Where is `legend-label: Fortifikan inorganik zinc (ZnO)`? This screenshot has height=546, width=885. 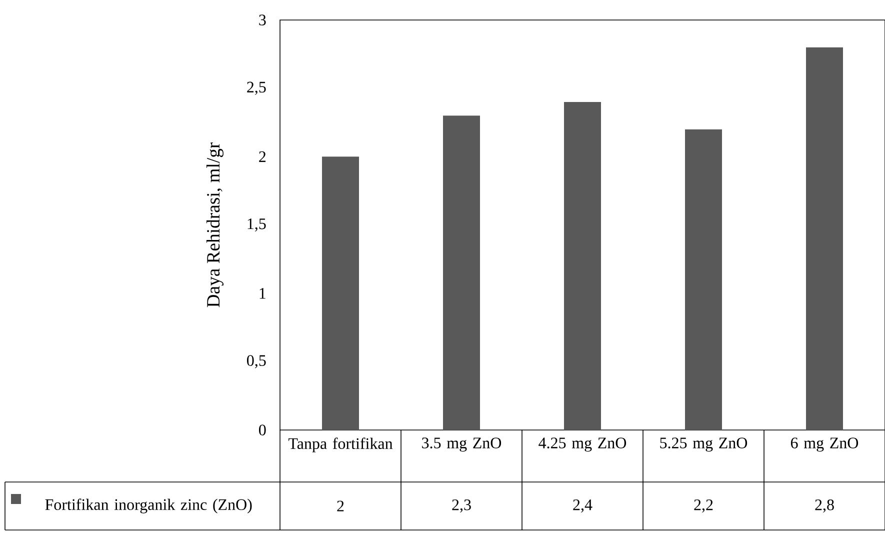 legend-label: Fortifikan inorganik zinc (ZnO) is located at coordinates (148, 506).